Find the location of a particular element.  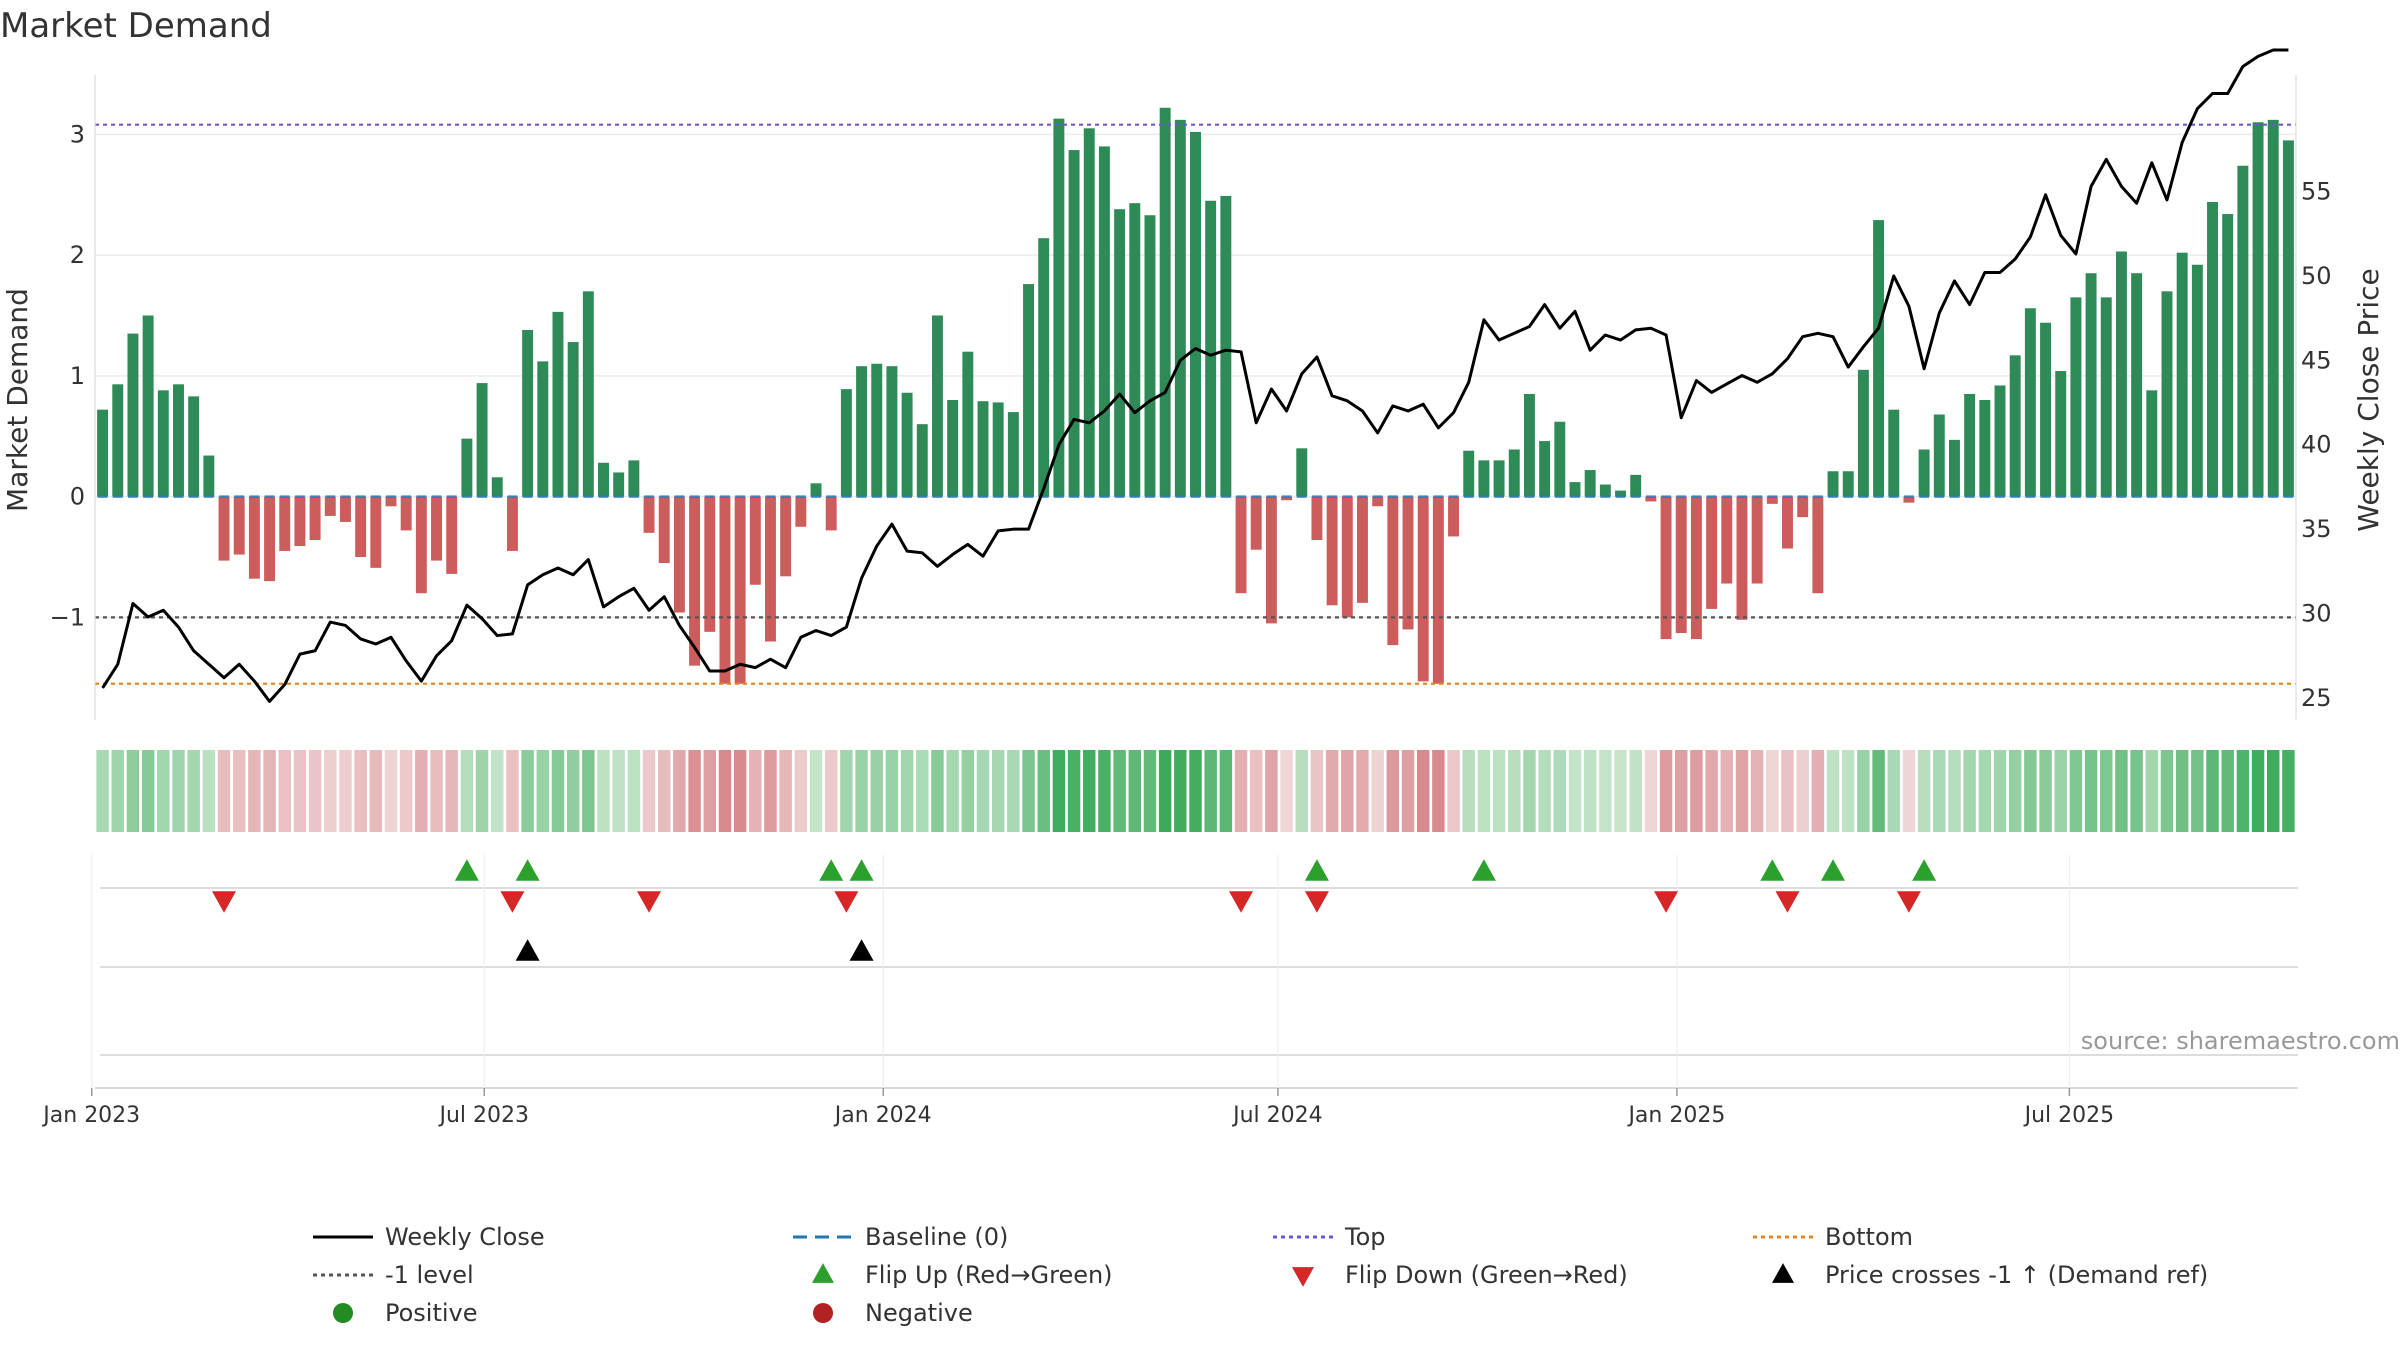

y-tick-right: 50 is located at coordinates (2316, 276).